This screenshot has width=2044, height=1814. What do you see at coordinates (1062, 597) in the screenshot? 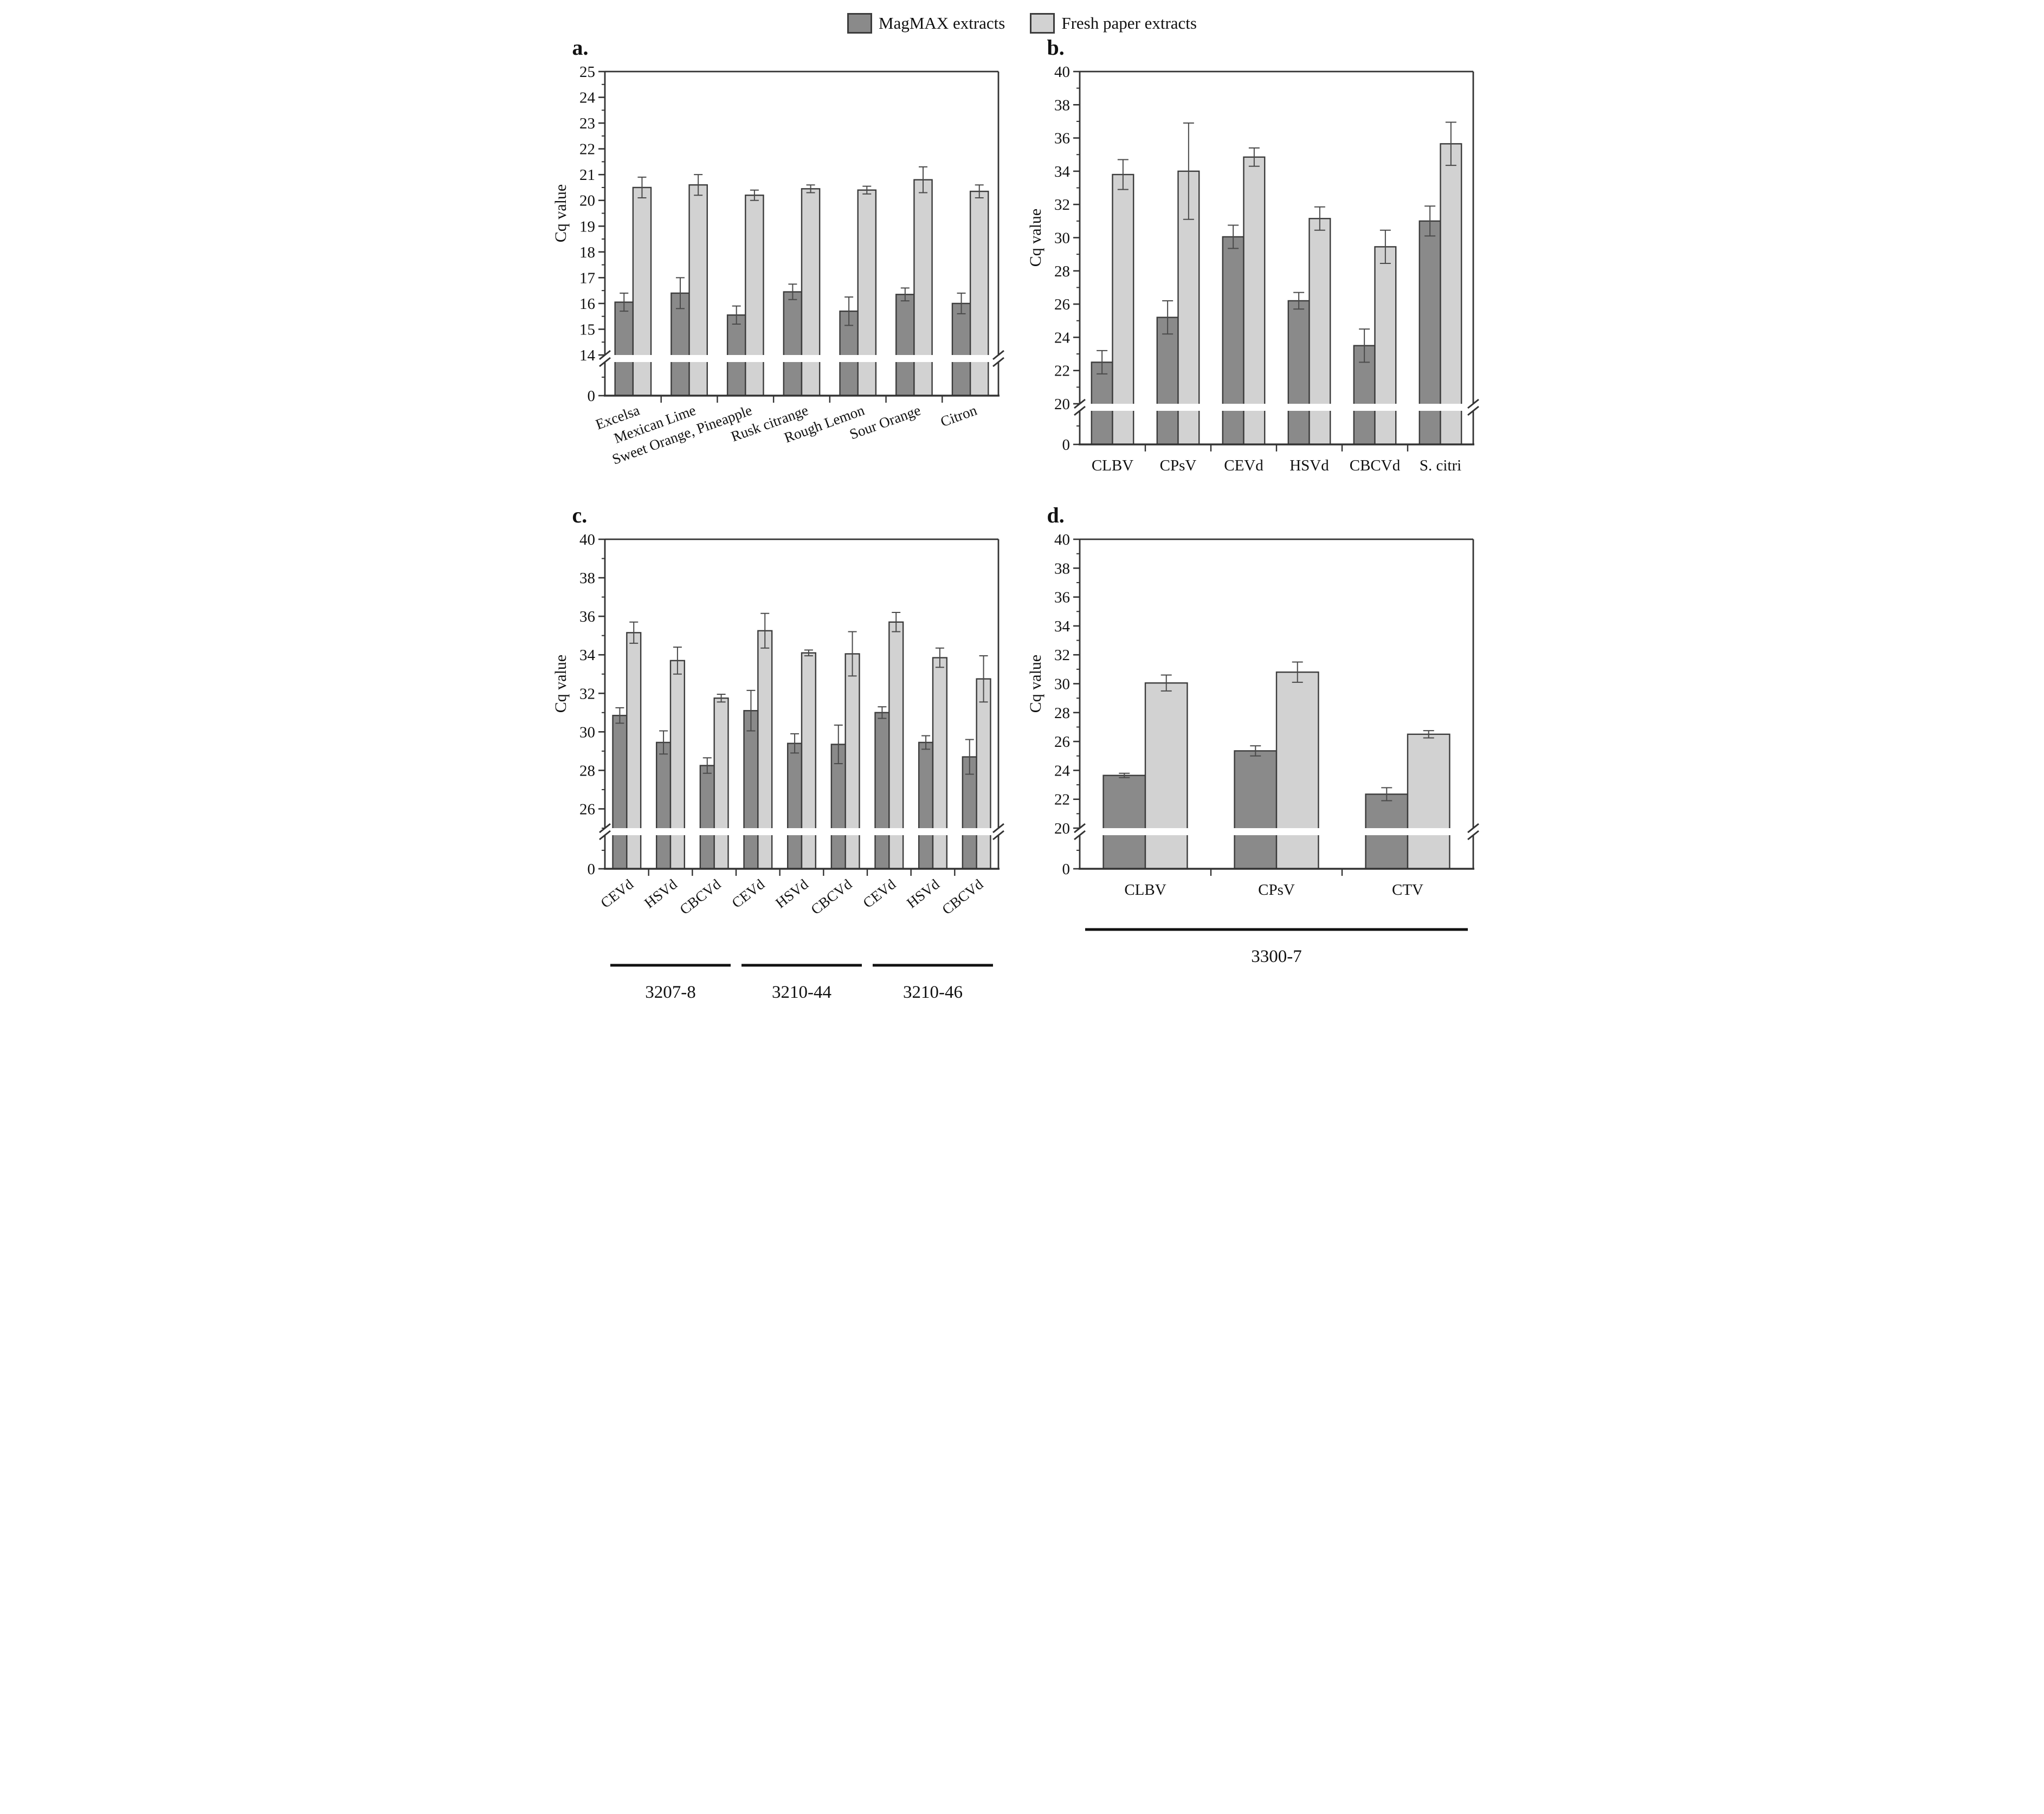
I see `y-tick-label: 36` at bounding box center [1062, 597].